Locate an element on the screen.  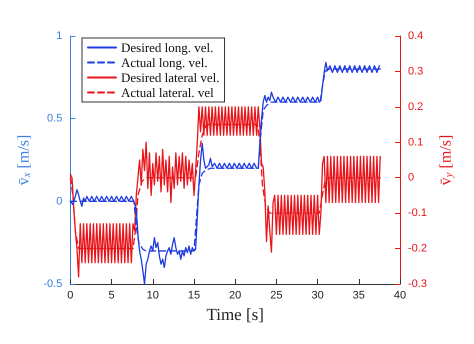
legend-label: Desired lateral vel. is located at coordinates (170, 77).